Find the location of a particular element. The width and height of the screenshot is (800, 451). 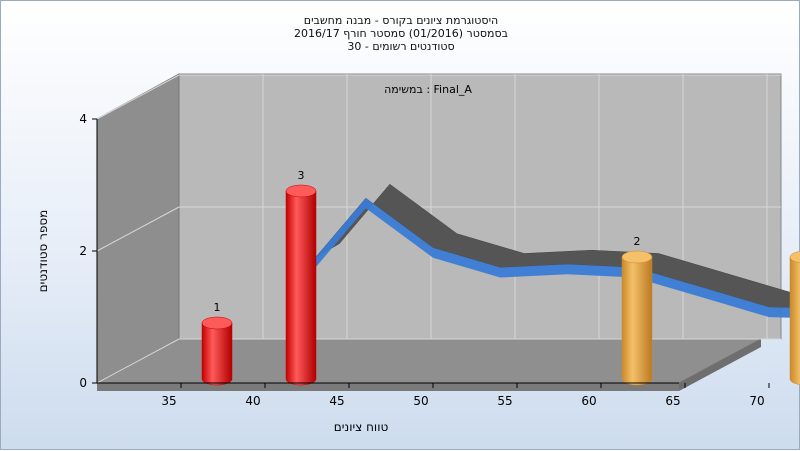

bar-42.5: 3 is located at coordinates (301, 277).